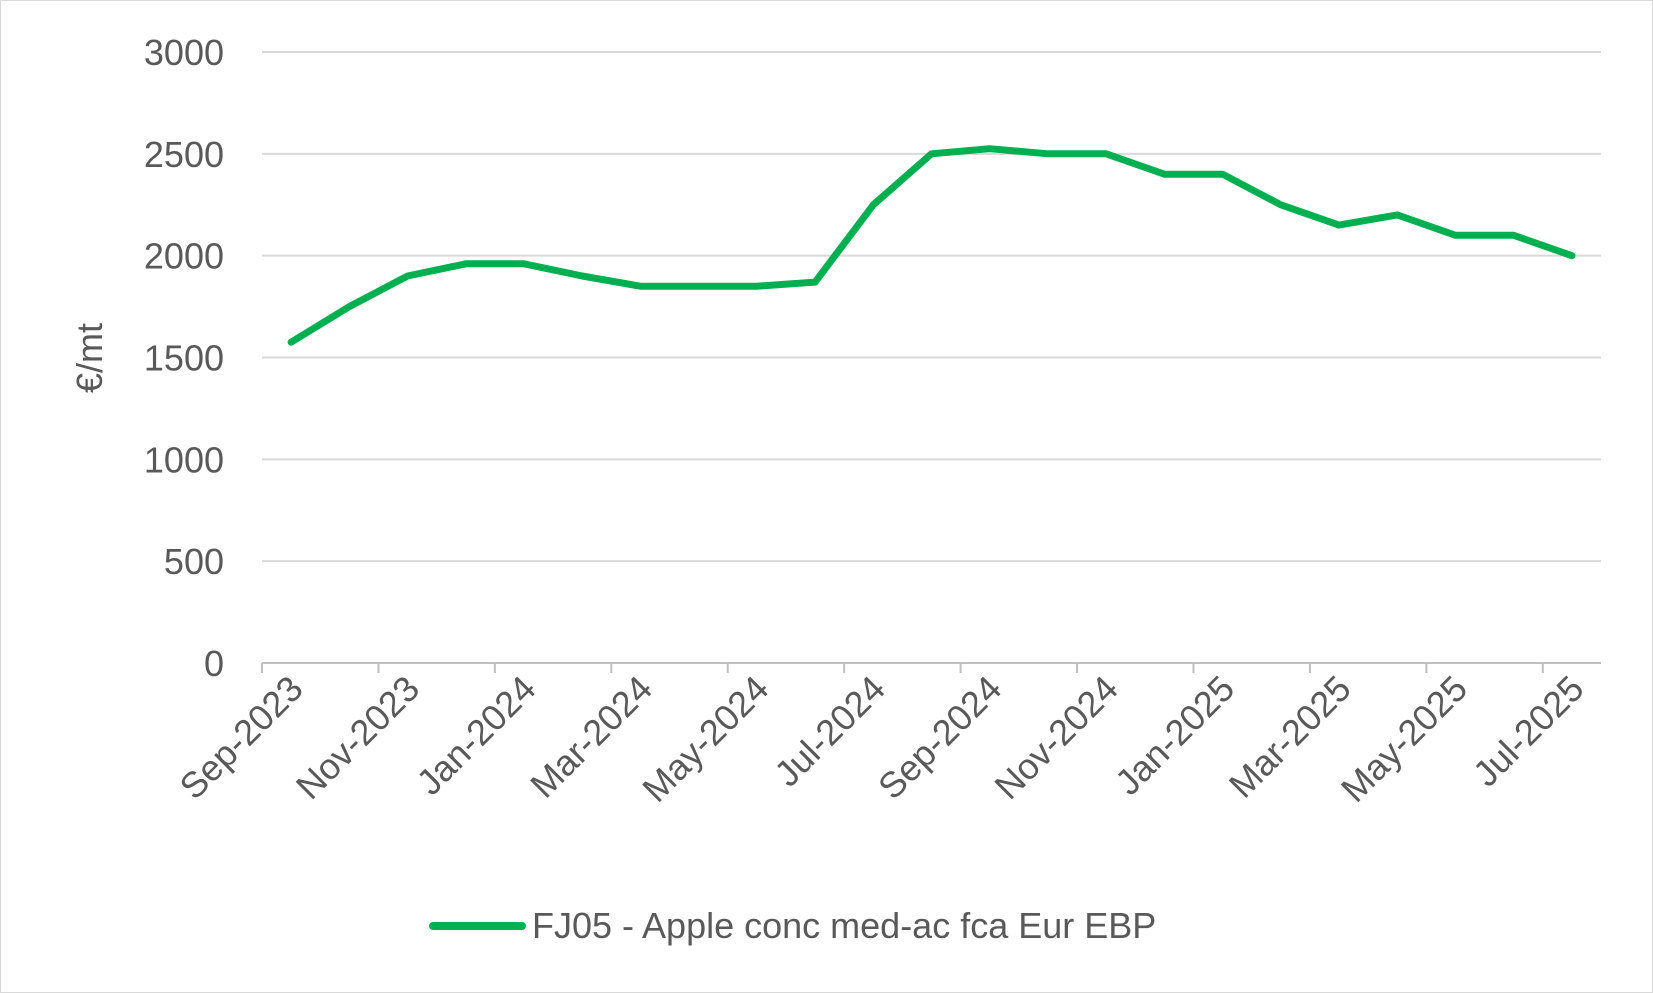 The width and height of the screenshot is (1653, 993). Describe the element at coordinates (939, 737) in the screenshot. I see `x-tick-label: Sep-2024` at that location.